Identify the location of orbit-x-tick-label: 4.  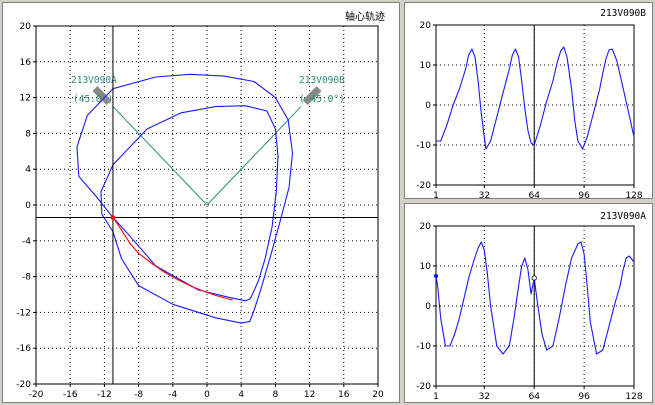
(241, 395).